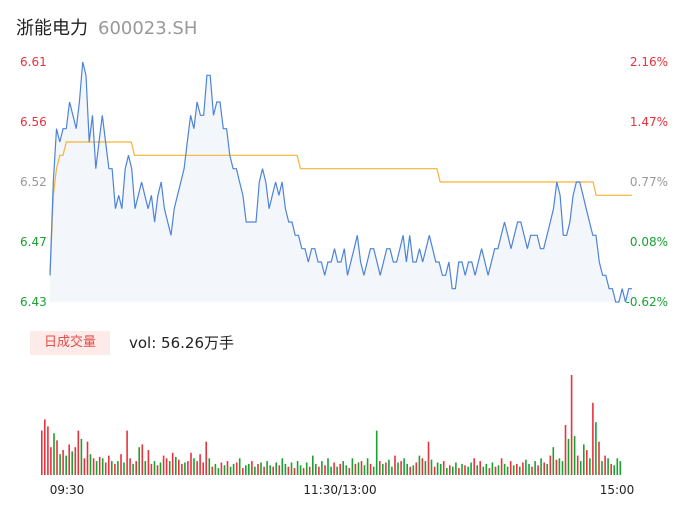  Describe the element at coordinates (649, 62) in the screenshot. I see `y-tick-right-0: 2.16%` at that location.